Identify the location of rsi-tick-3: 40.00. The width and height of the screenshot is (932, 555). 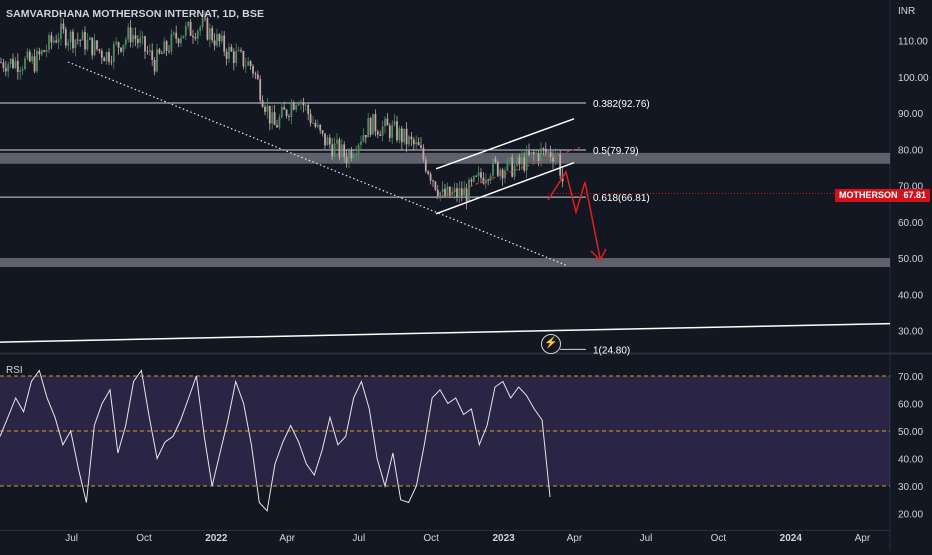
(910, 460).